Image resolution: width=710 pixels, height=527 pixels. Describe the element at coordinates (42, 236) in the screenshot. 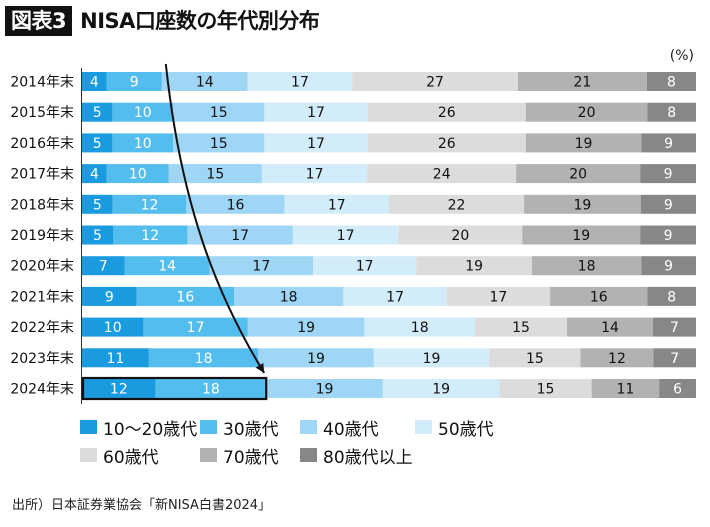

I see `y-tick-label: 2019年末` at that location.